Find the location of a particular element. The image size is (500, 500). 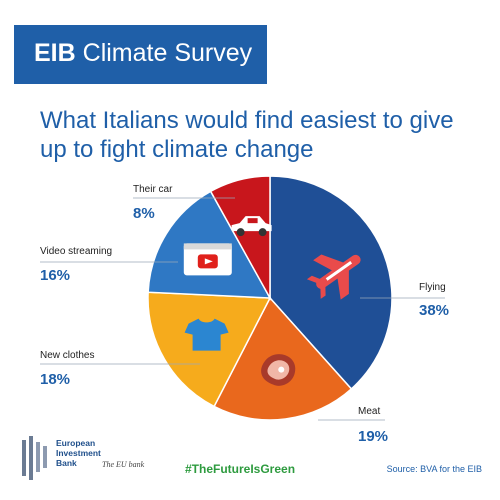

slice-value-label: 19% is located at coordinates (373, 436).